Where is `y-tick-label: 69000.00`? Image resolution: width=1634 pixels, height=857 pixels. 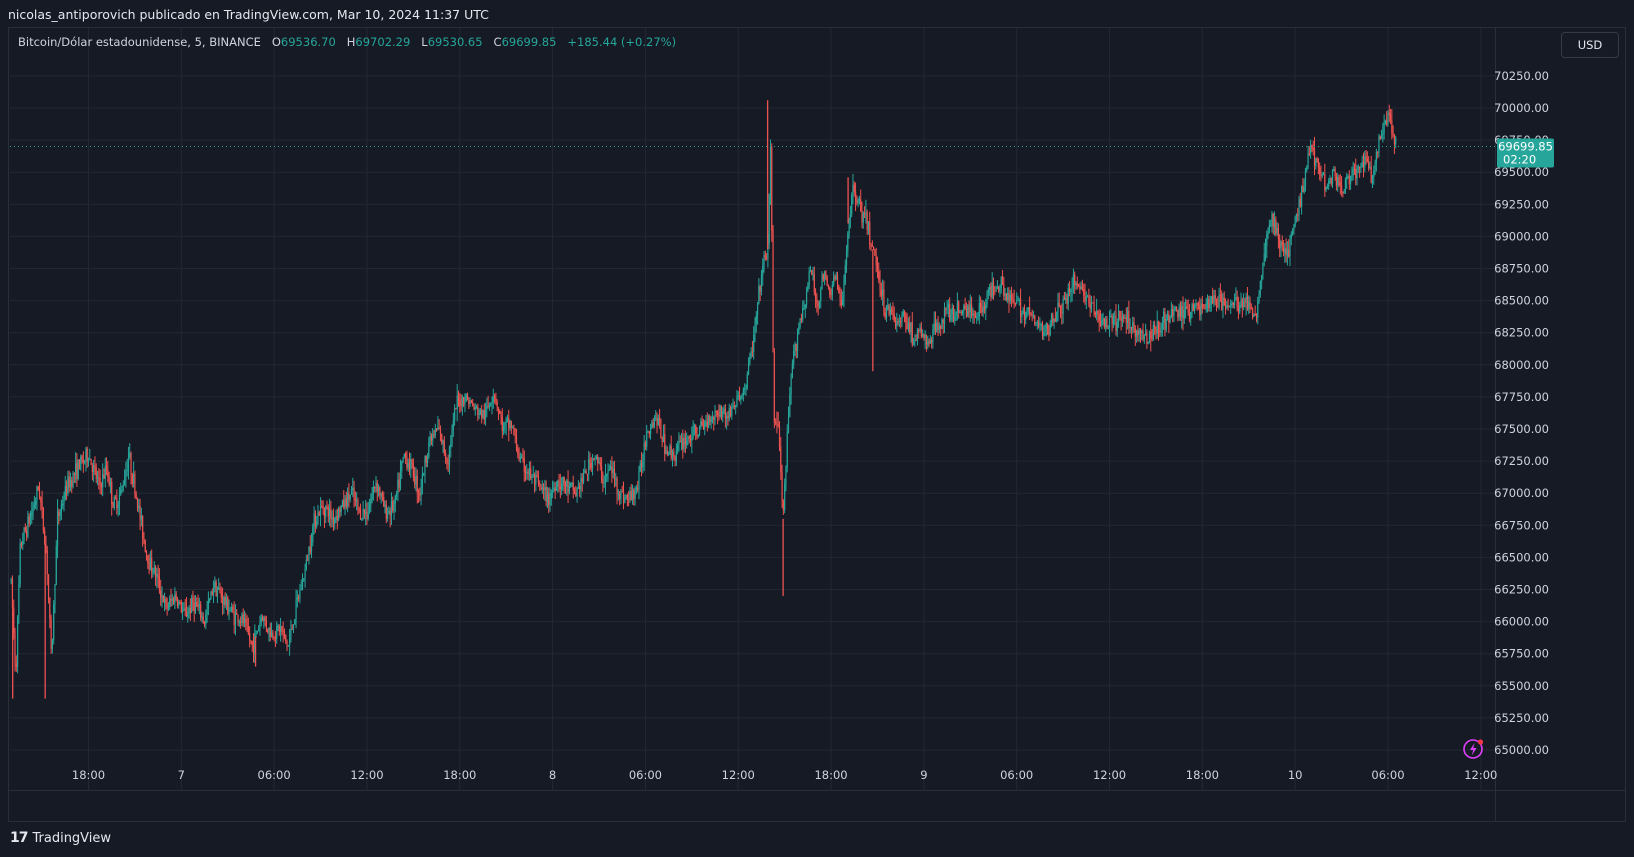
y-tick-label: 69000.00 is located at coordinates (1521, 236).